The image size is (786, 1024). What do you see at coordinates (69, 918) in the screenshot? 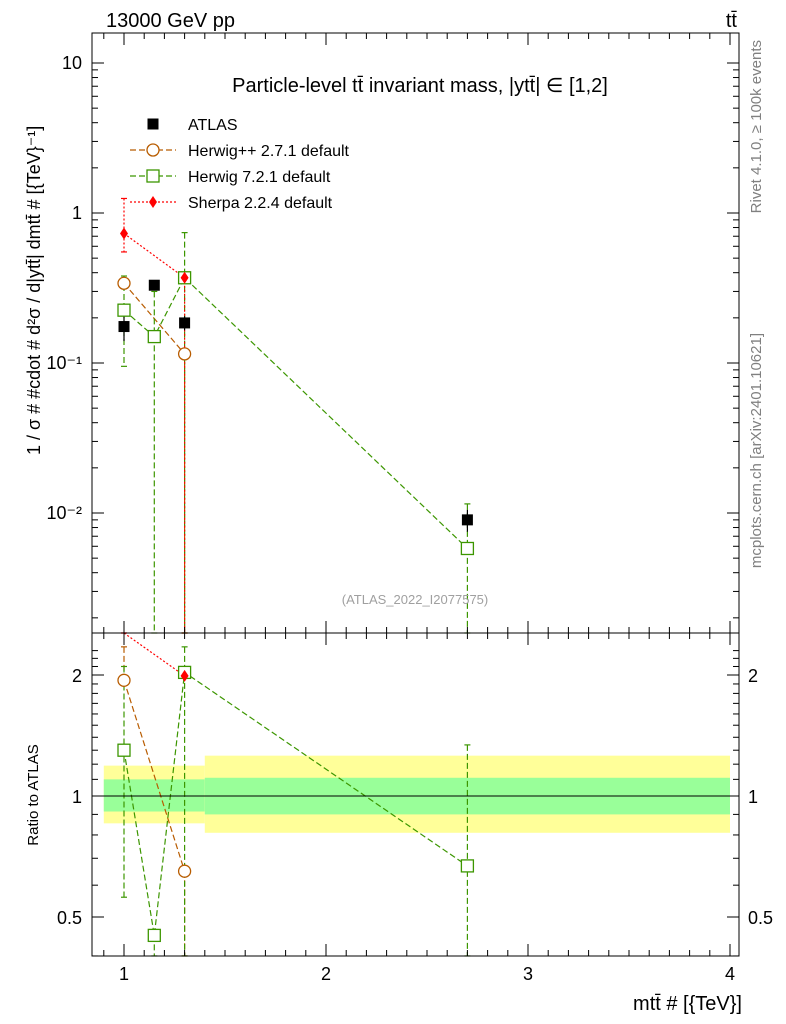
I see `ratio-tick-label-left-0: 0.5` at bounding box center [69, 918].